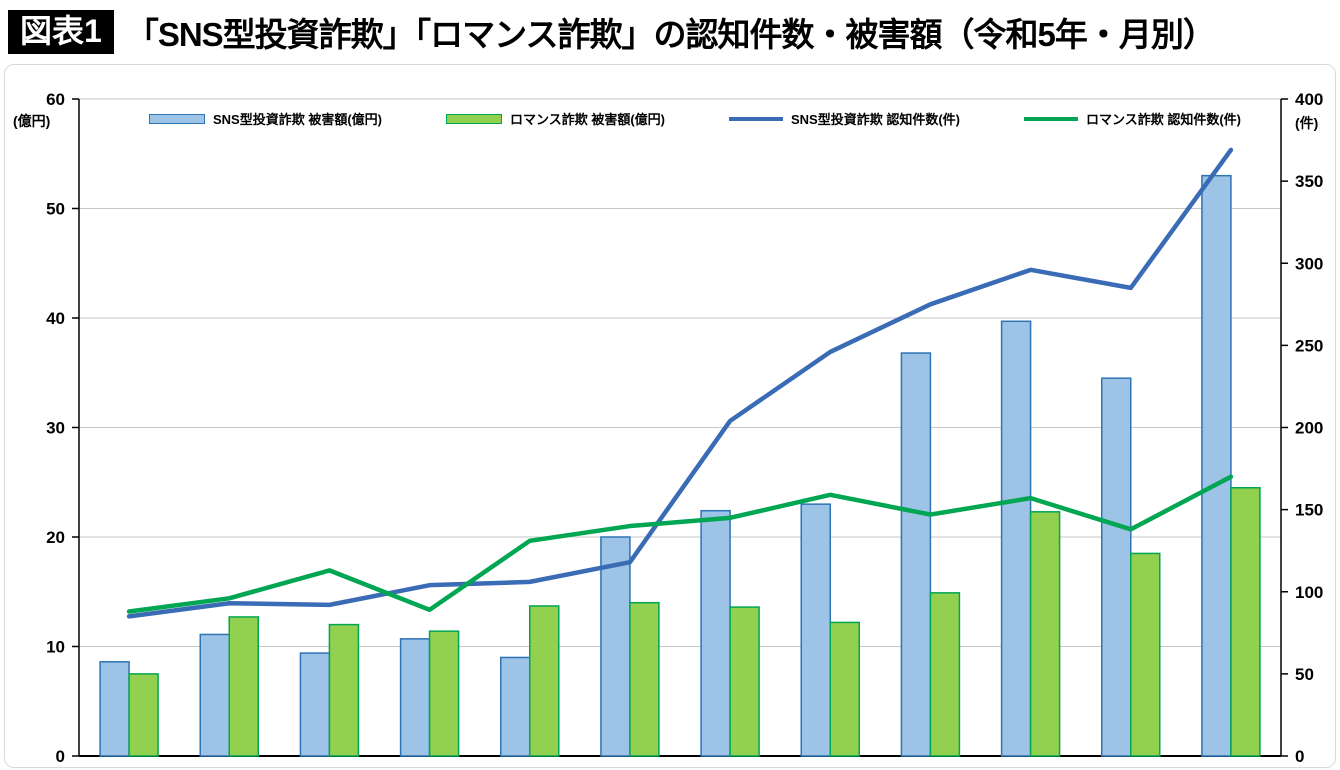 Image resolution: width=1340 pixels, height=770 pixels. What do you see at coordinates (55, 537) in the screenshot?
I see `svg-text: 20` at bounding box center [55, 537].